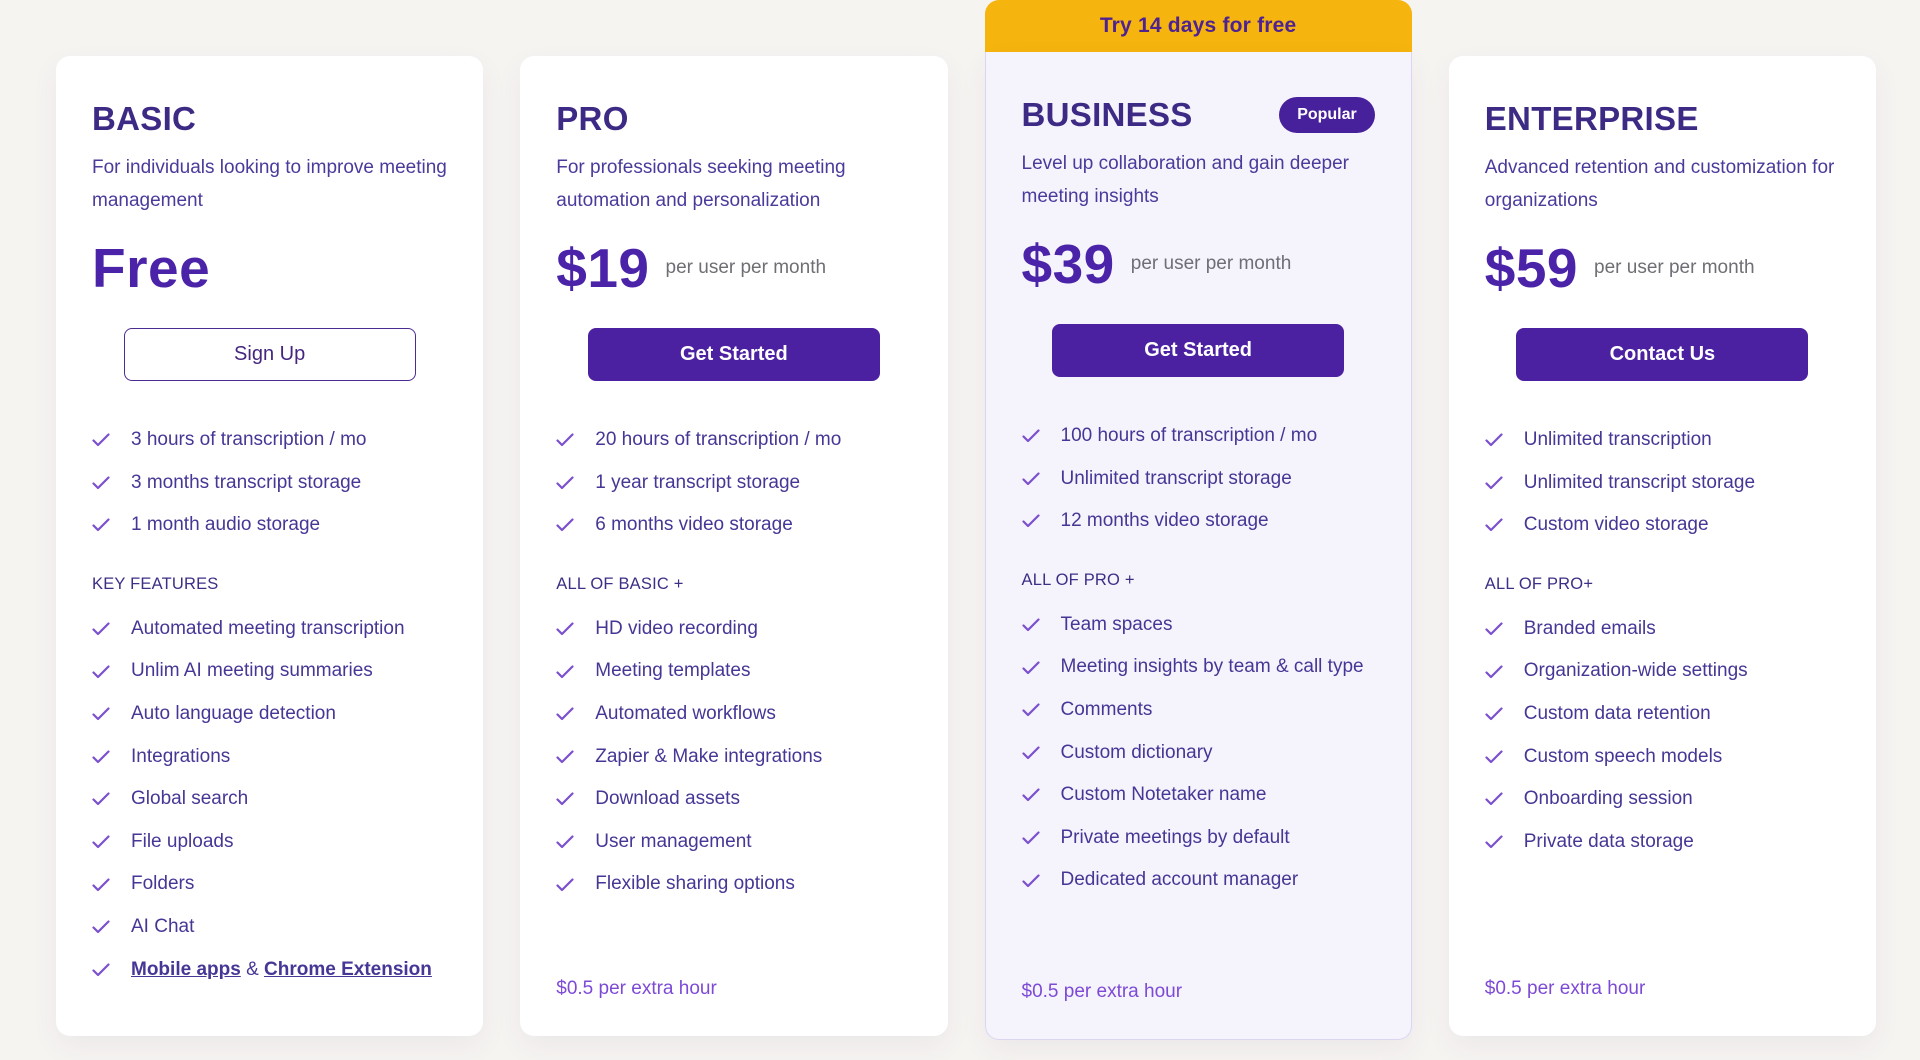 The image size is (1920, 1060). What do you see at coordinates (676, 628) in the screenshot?
I see `feature-text: HD video recording` at bounding box center [676, 628].